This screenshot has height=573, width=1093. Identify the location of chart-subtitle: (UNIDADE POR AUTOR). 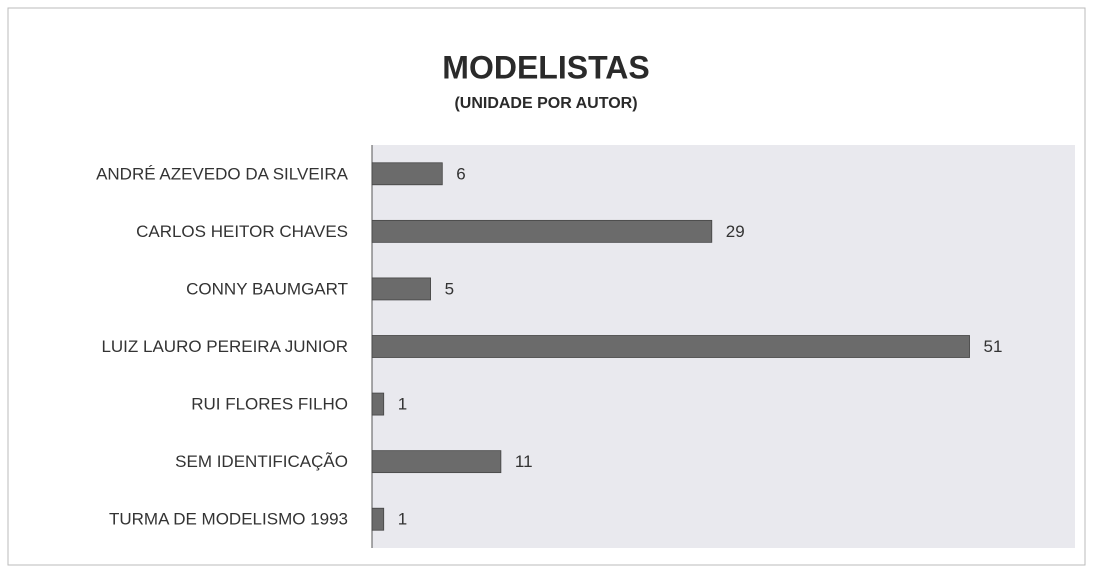
(545, 103).